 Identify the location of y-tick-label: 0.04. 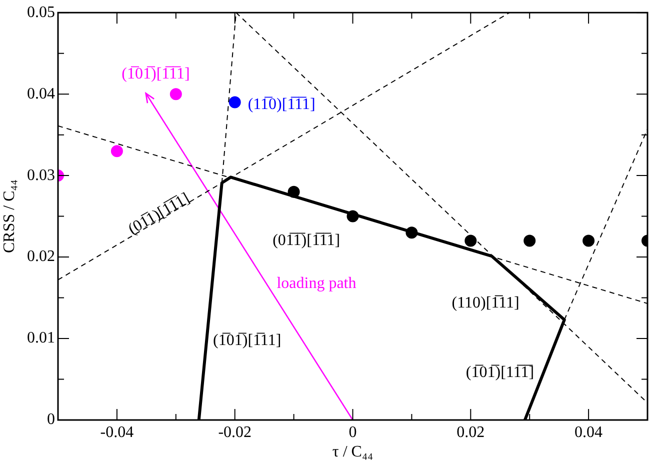
(41, 93).